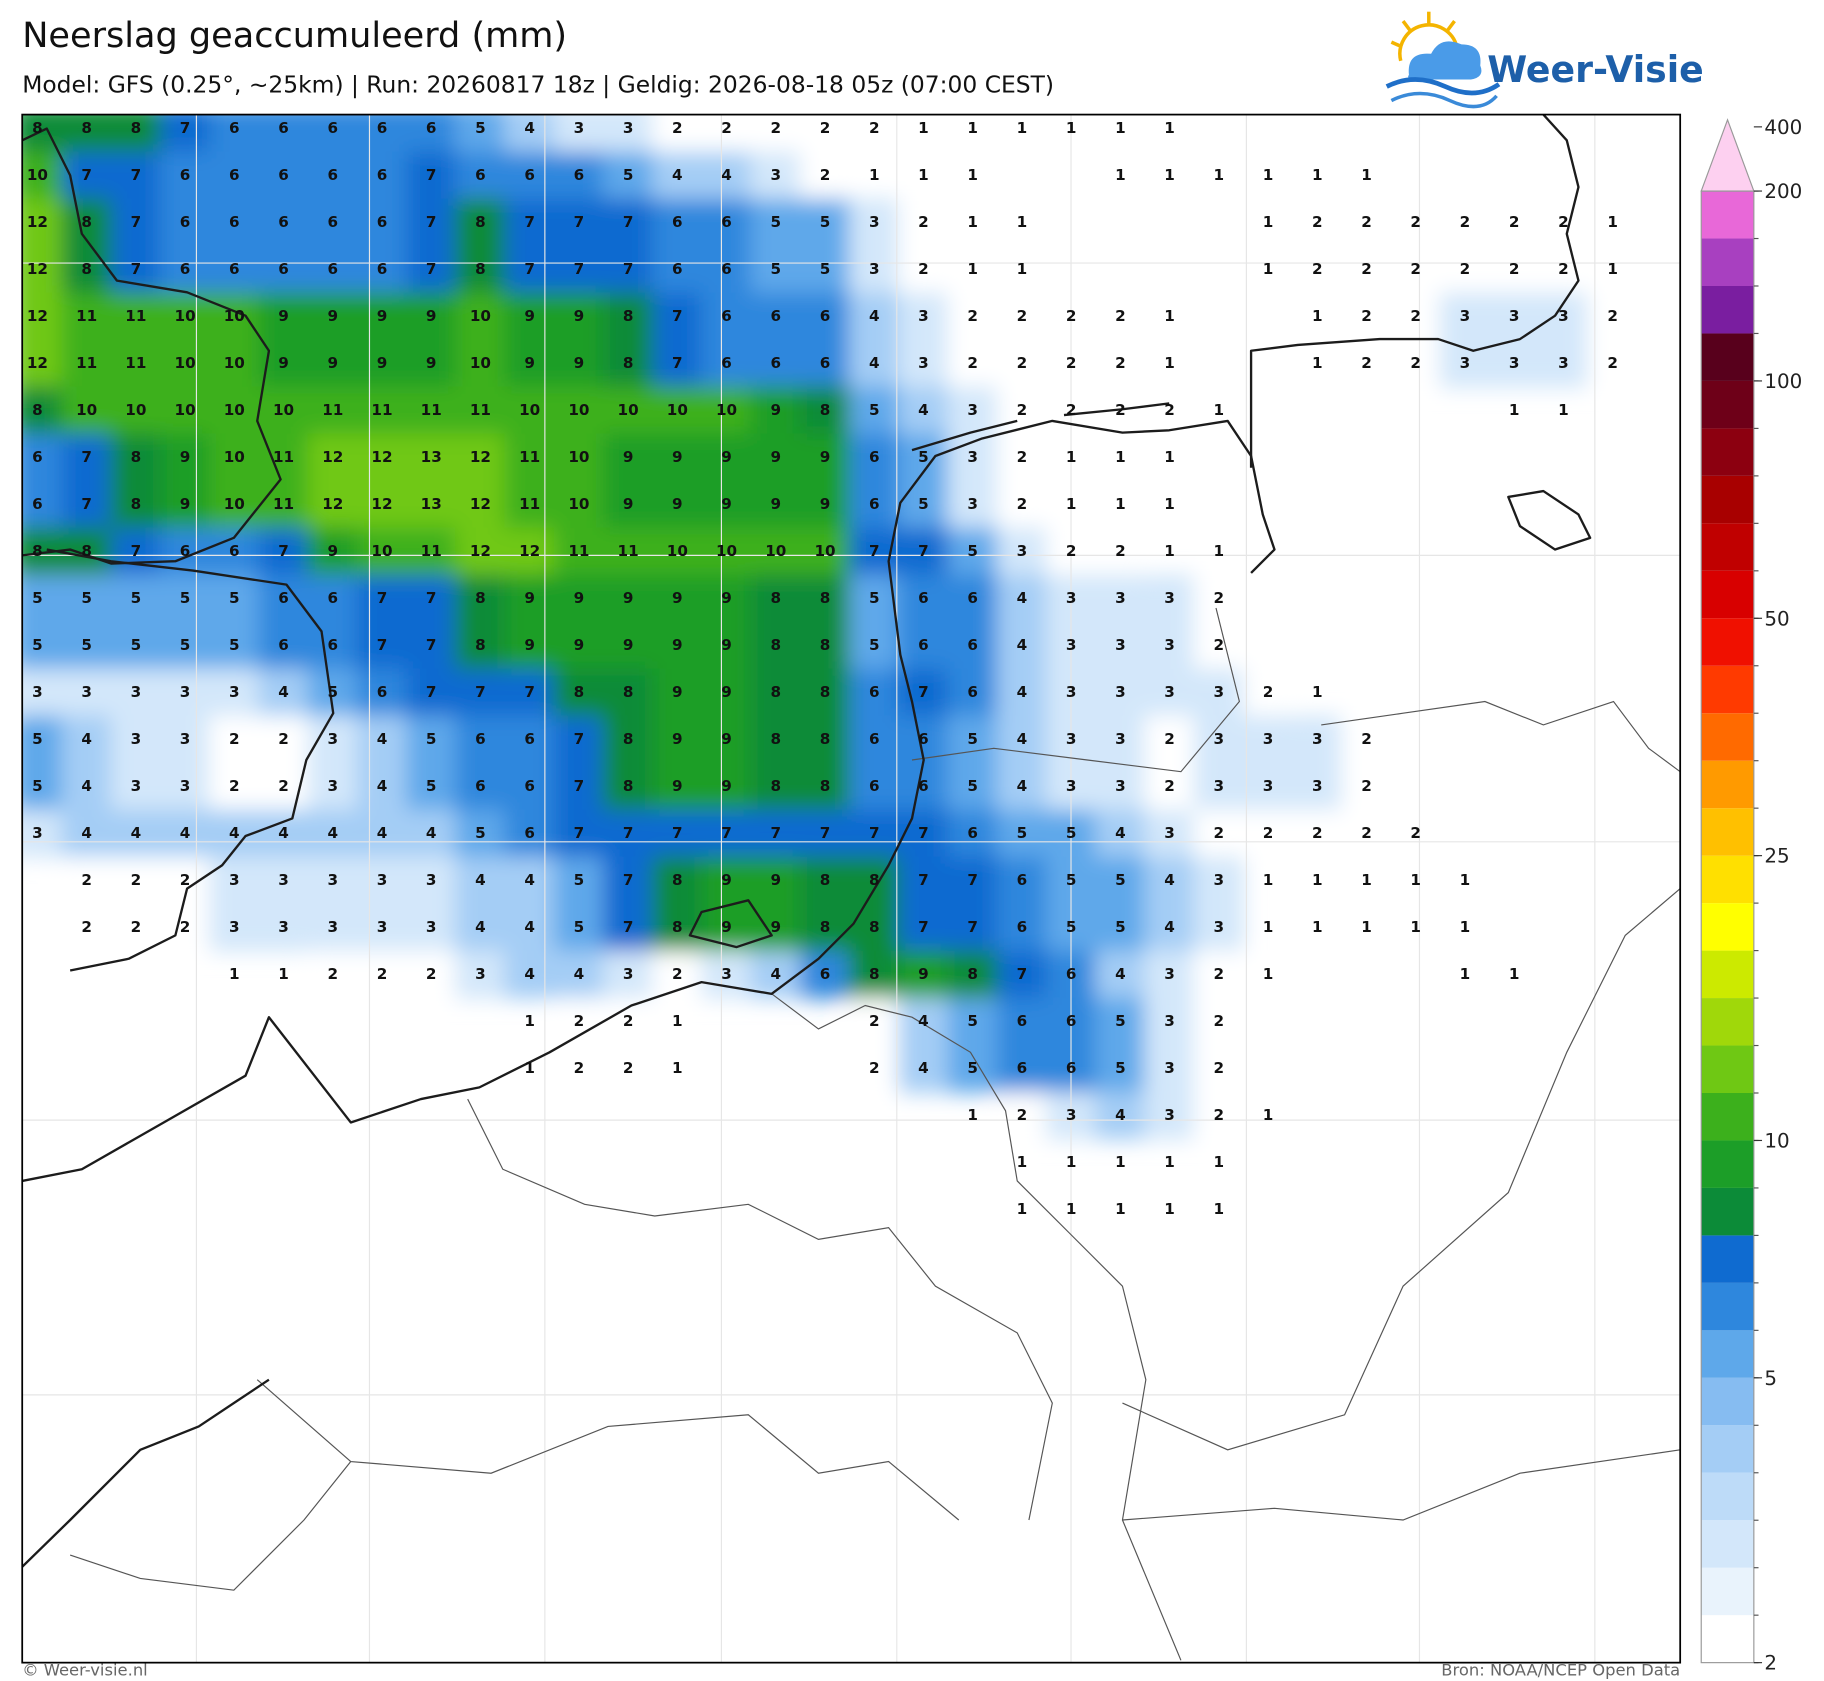 This screenshot has width=1824, height=1681. I want to click on grid-value: 12, so click(37, 222).